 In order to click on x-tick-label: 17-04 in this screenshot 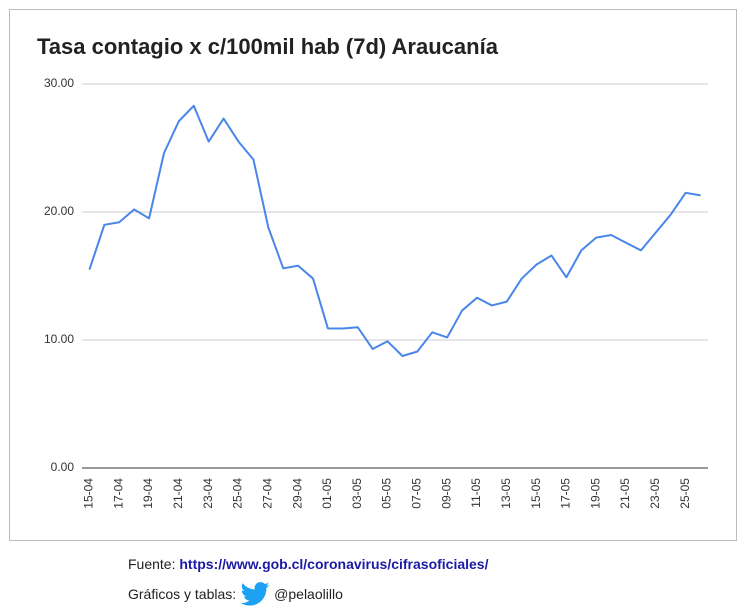, I will do `click(118, 493)`.